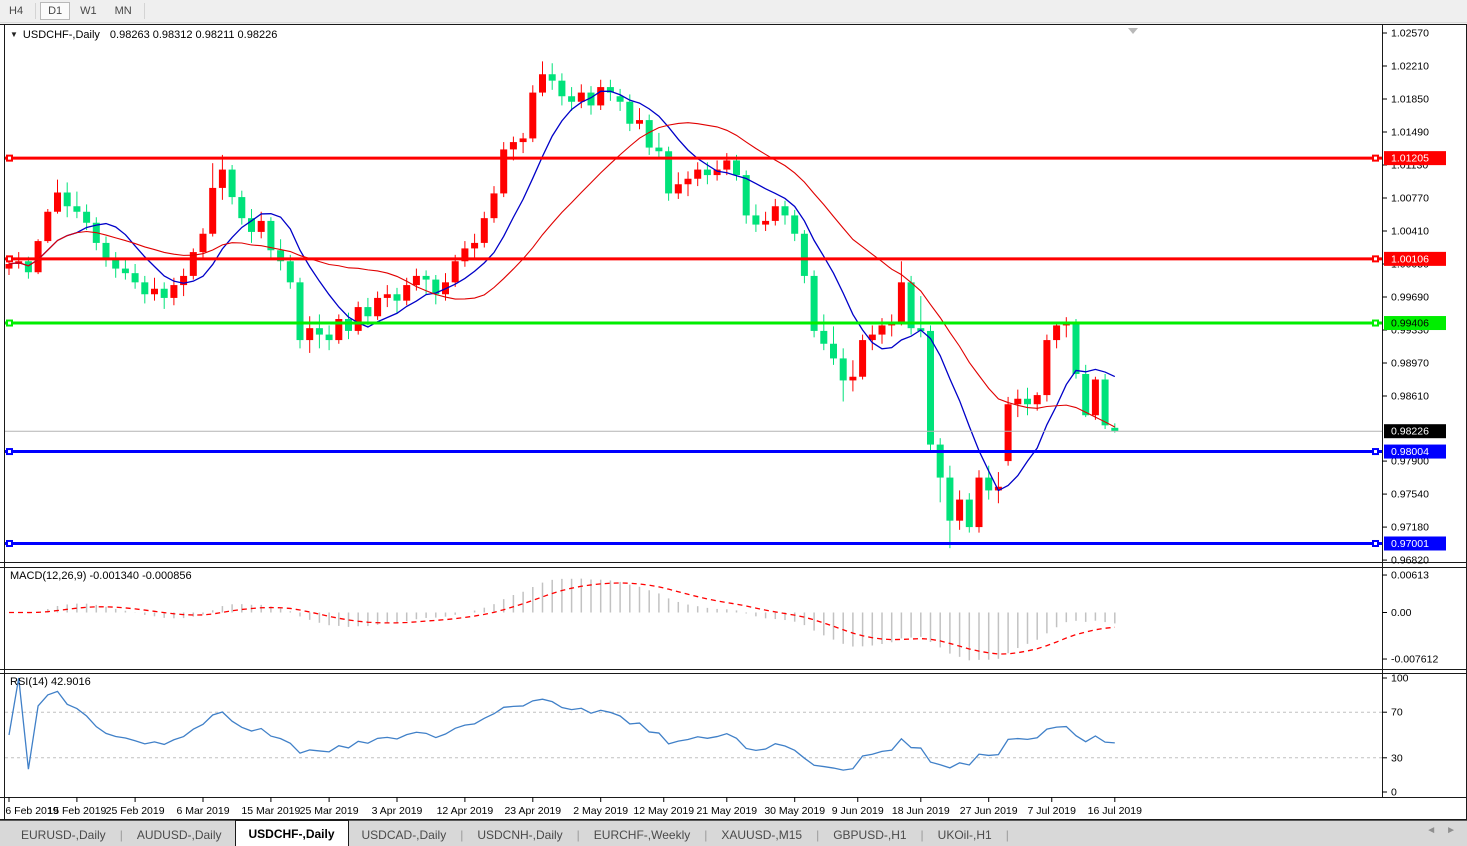  What do you see at coordinates (870, 835) in the screenshot?
I see `chart-tab-gbpusd-h1: GBPUSD-,H1` at bounding box center [870, 835].